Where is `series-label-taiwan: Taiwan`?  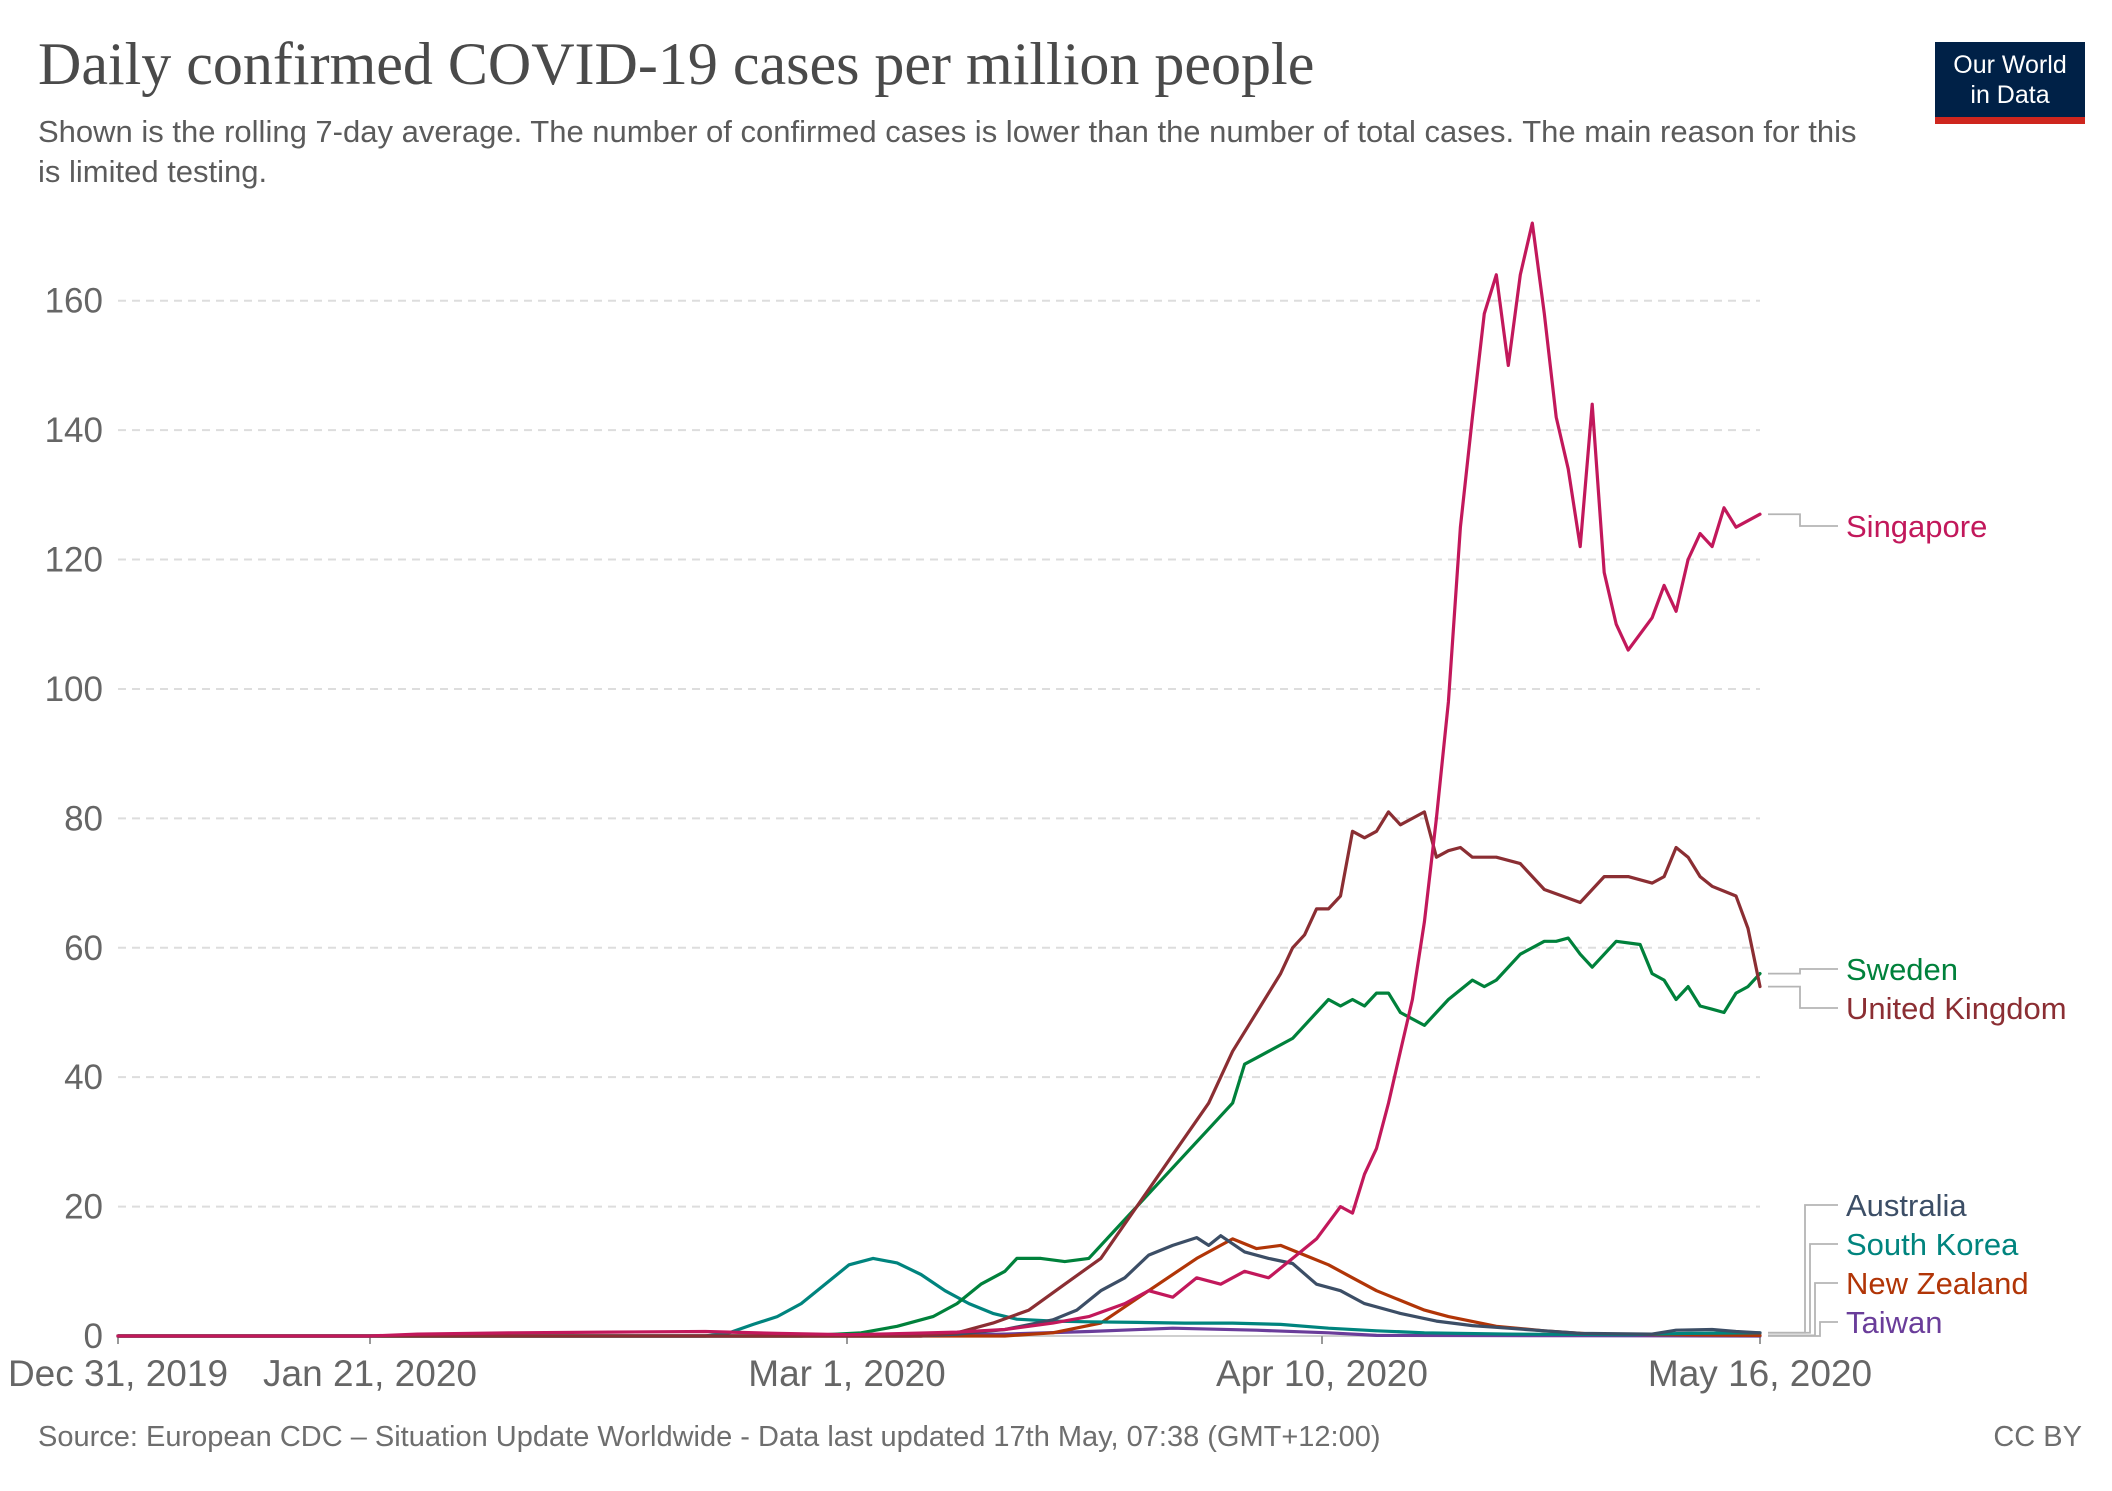
series-label-taiwan: Taiwan is located at coordinates (1894, 1322).